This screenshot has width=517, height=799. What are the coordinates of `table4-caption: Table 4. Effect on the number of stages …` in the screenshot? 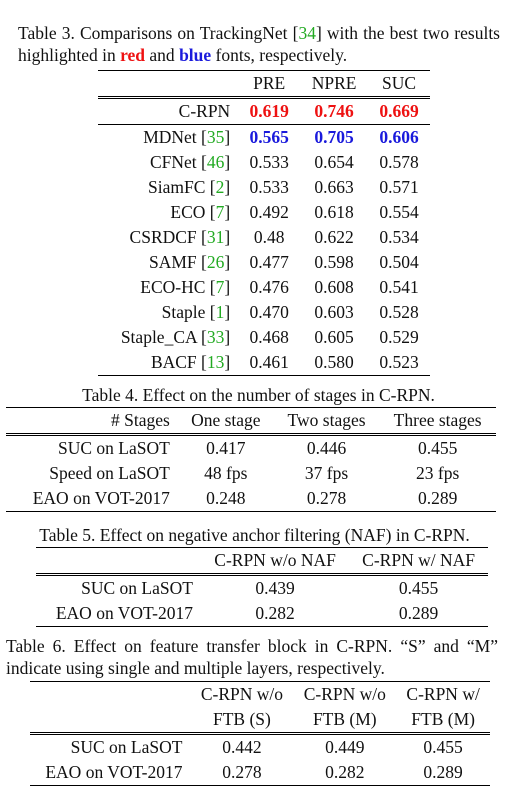 It's located at (258, 395).